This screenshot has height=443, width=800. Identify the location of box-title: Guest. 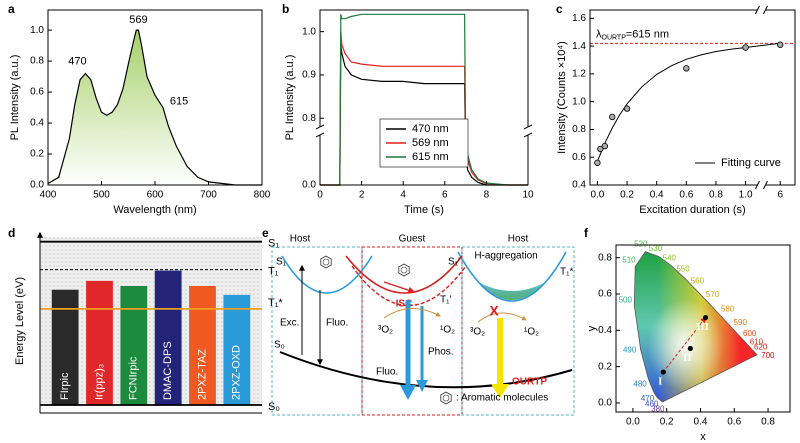
(412, 239).